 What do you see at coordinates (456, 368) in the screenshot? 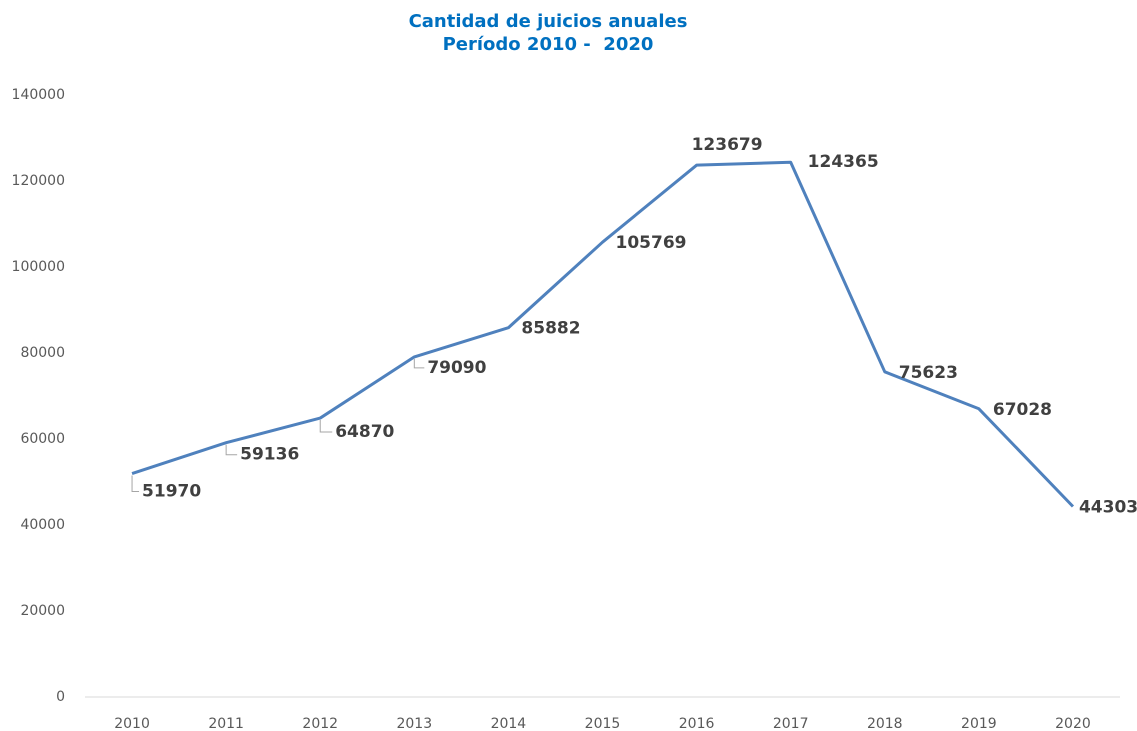
I see `data-label: 79090` at bounding box center [456, 368].